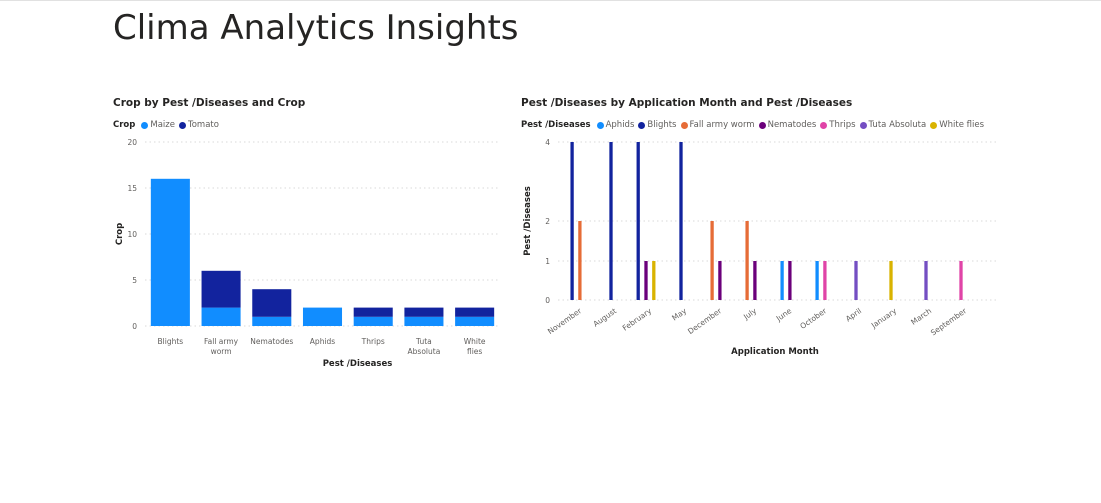 The image size is (1101, 503). Describe the element at coordinates (171, 341) in the screenshot. I see `x-tick-label: Blights` at that location.